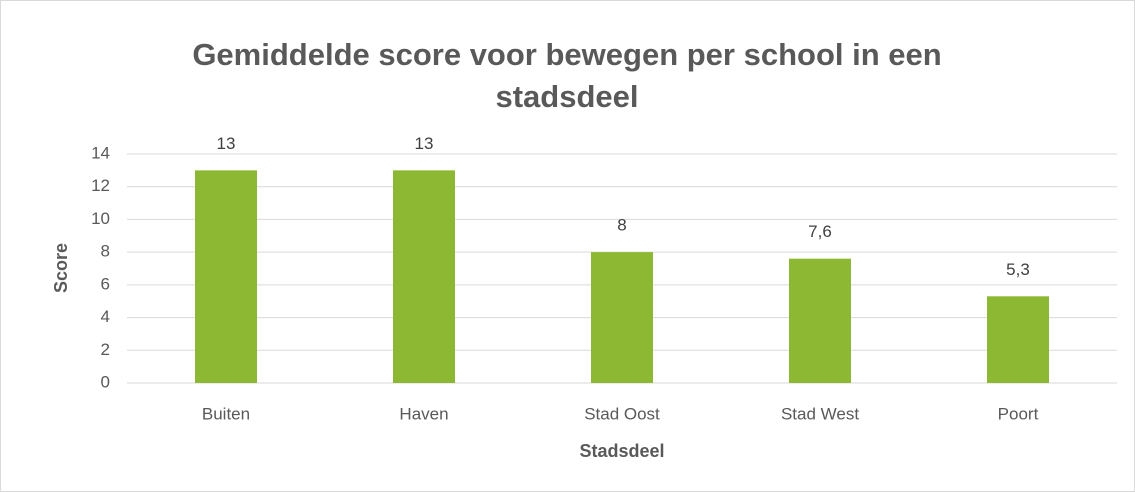 This screenshot has width=1135, height=492. I want to click on y-tick-label: 10, so click(100, 218).